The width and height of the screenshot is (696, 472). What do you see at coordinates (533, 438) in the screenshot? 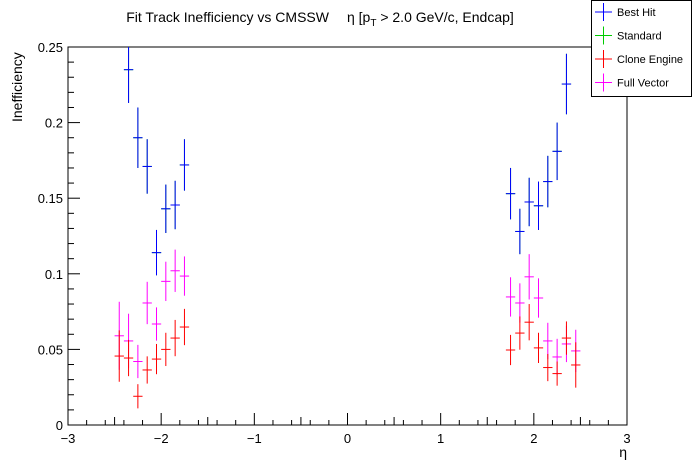
I see `x-tick-label: 2` at bounding box center [533, 438].